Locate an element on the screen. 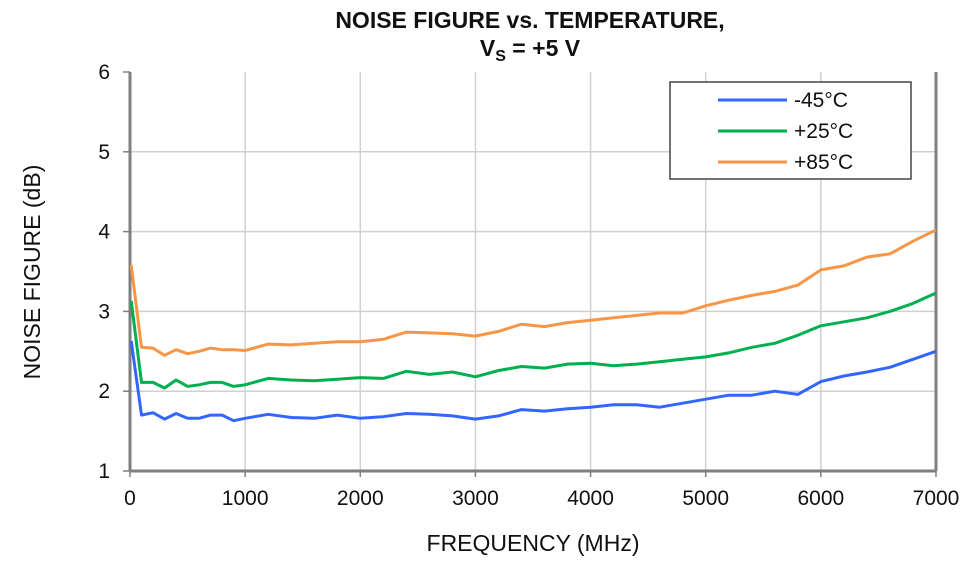 This screenshot has height=563, width=980. subtitle-suffix: = +5 V is located at coordinates (543, 48).